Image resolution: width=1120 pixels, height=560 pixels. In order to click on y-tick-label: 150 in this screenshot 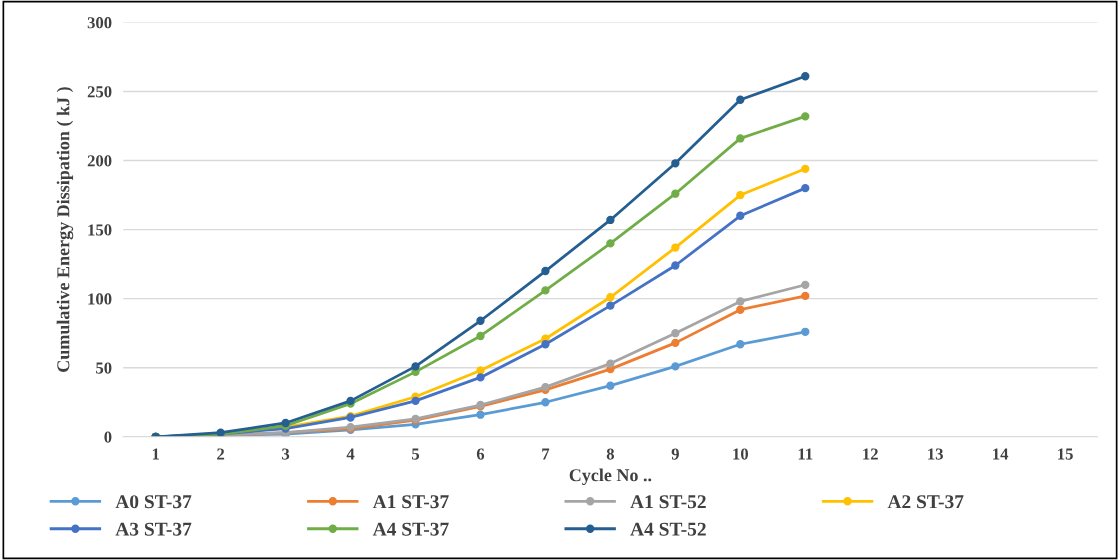, I will do `click(100, 230)`.